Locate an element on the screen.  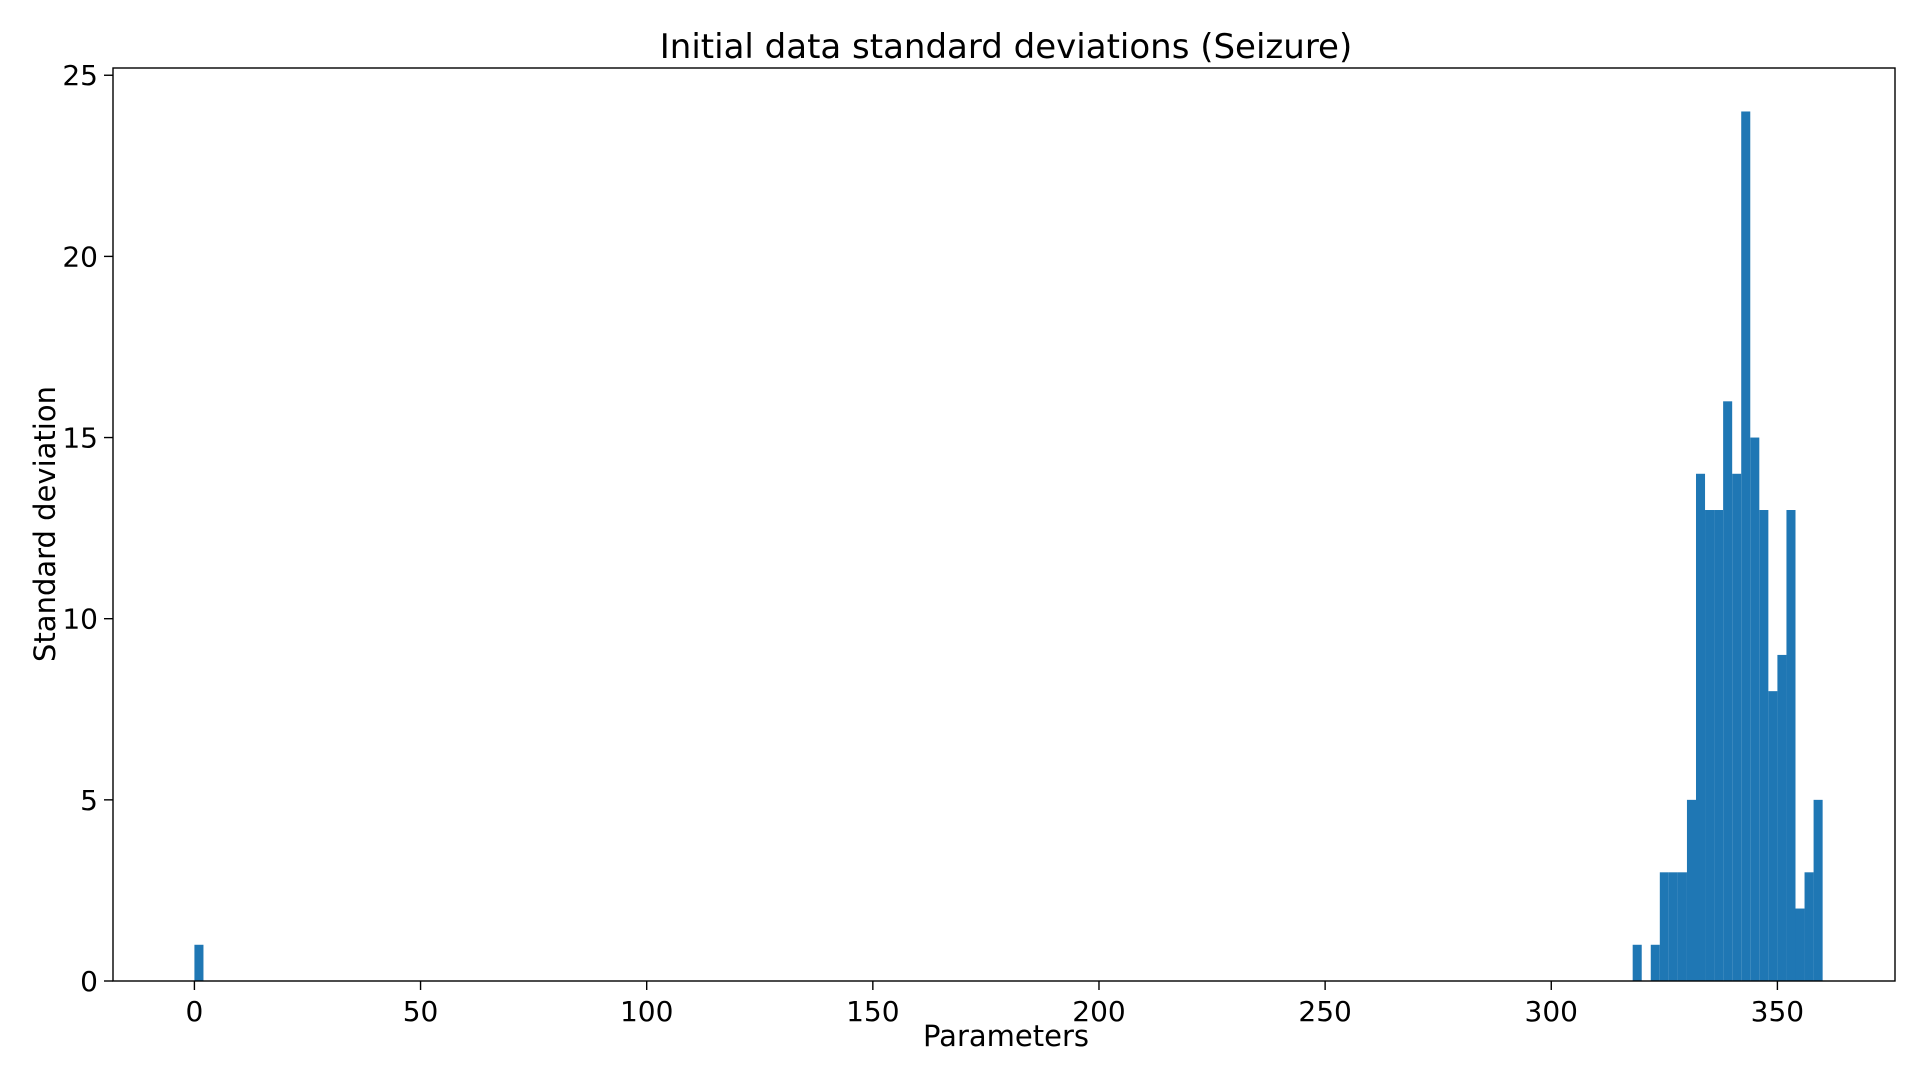
x-tick-label: 50 is located at coordinates (421, 1011).